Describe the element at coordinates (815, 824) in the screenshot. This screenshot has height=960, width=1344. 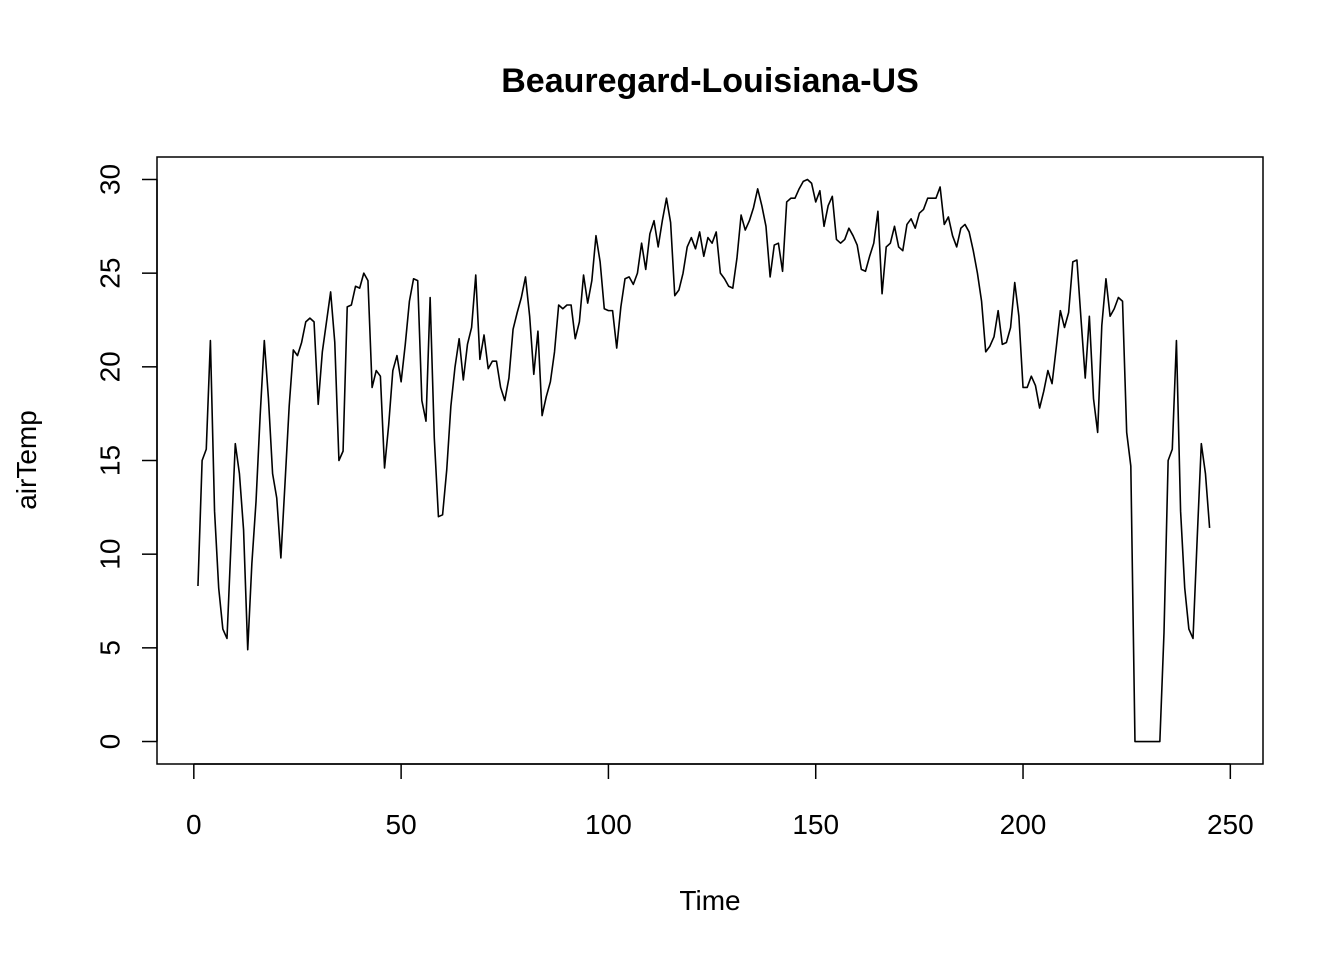
I see `x-tick-label: 150` at that location.